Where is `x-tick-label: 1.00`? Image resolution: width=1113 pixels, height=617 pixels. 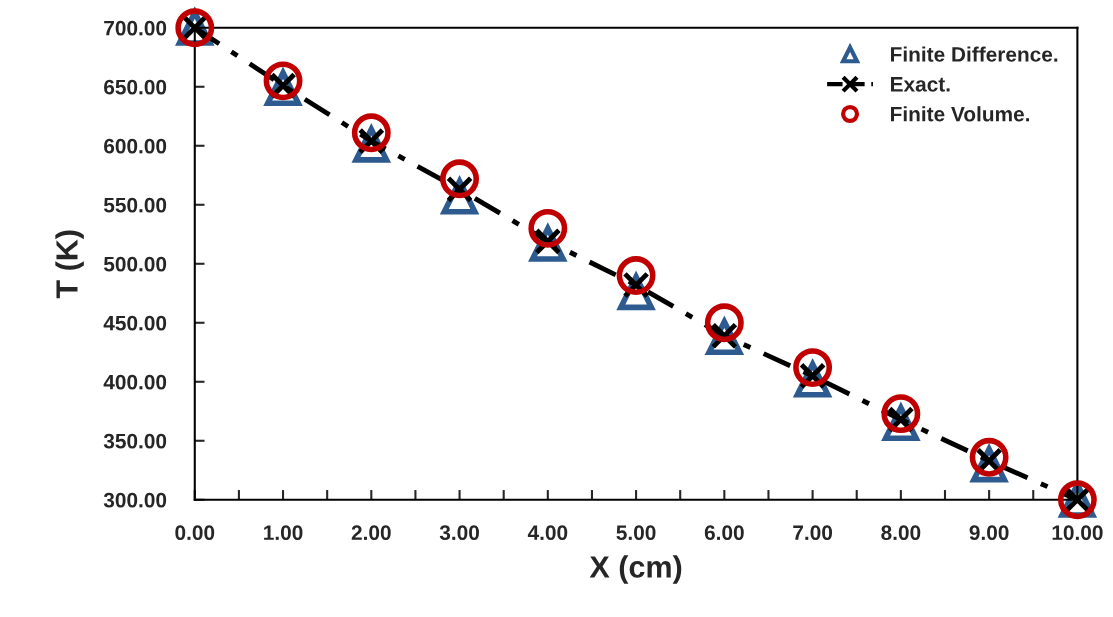 x-tick-label: 1.00 is located at coordinates (283, 533).